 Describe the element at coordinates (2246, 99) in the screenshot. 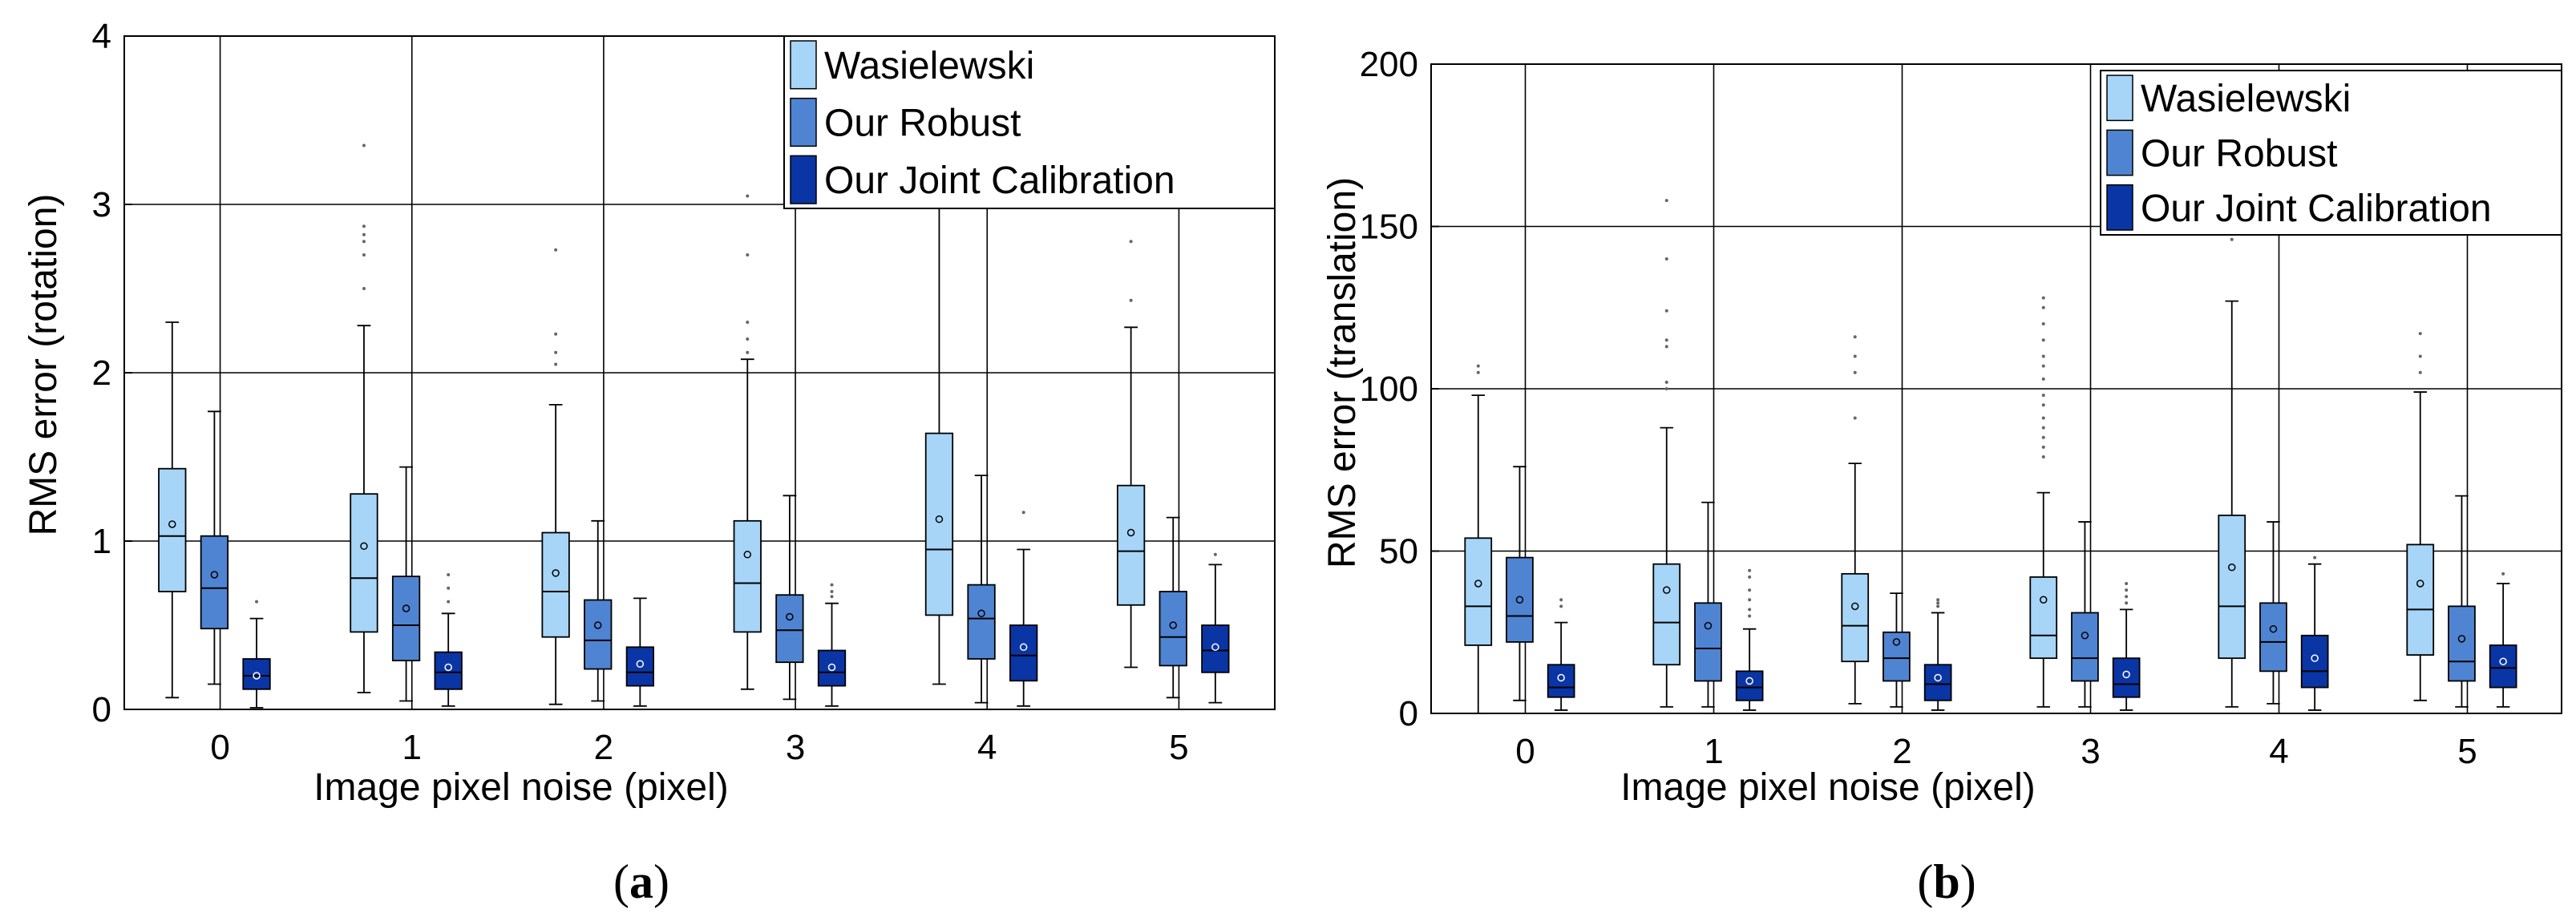

I see `legend-label-wasielewski: Wasielewski` at that location.